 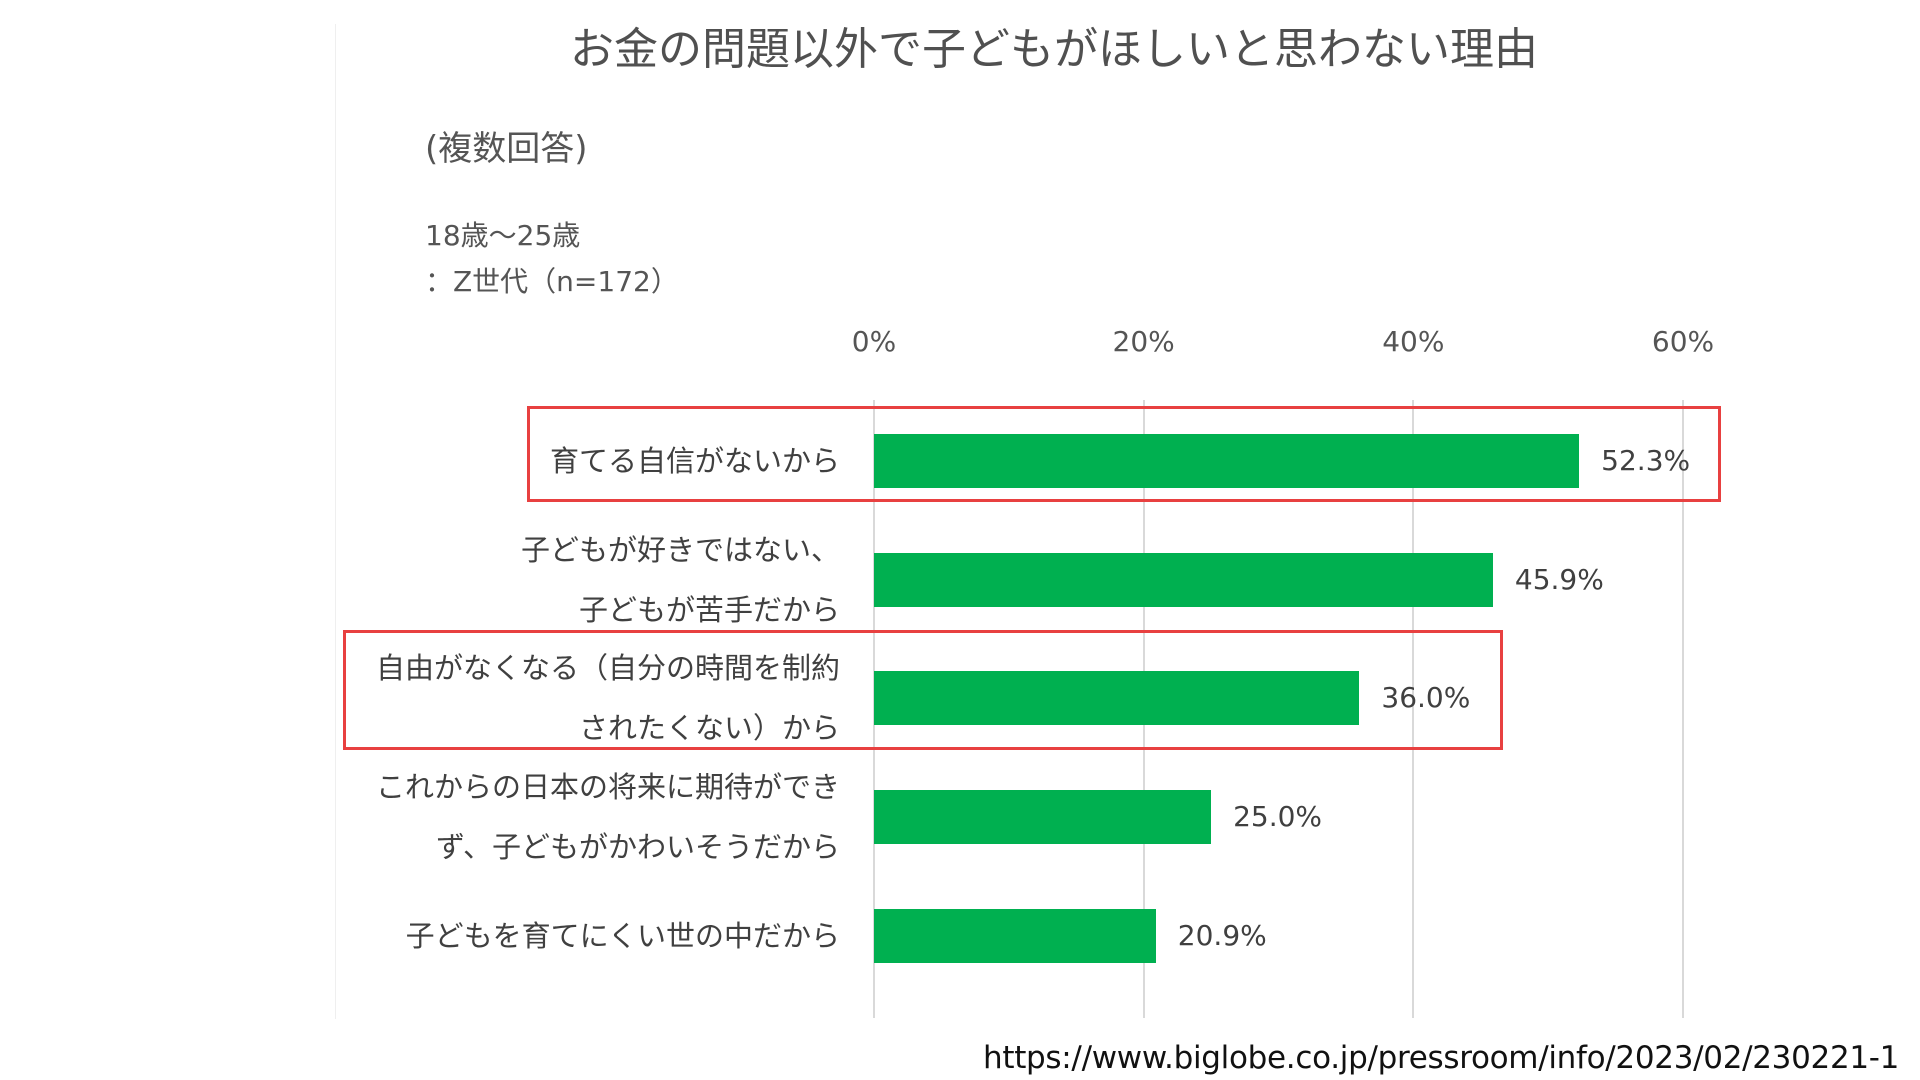 What do you see at coordinates (680, 550) in the screenshot?
I see `category-label-line: 子どもが好きではない、` at bounding box center [680, 550].